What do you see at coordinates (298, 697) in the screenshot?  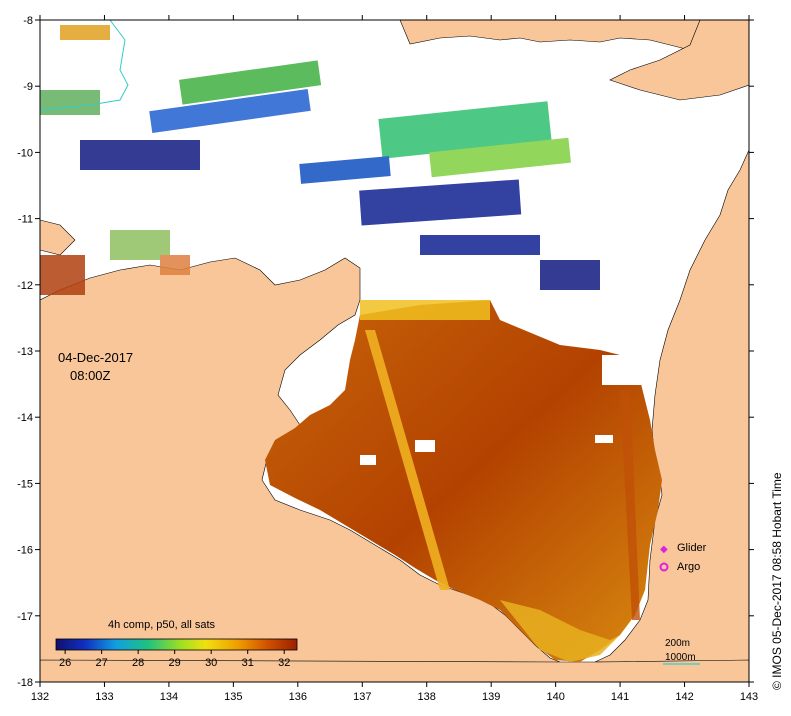 I see `x-tick-label: 136` at bounding box center [298, 697].